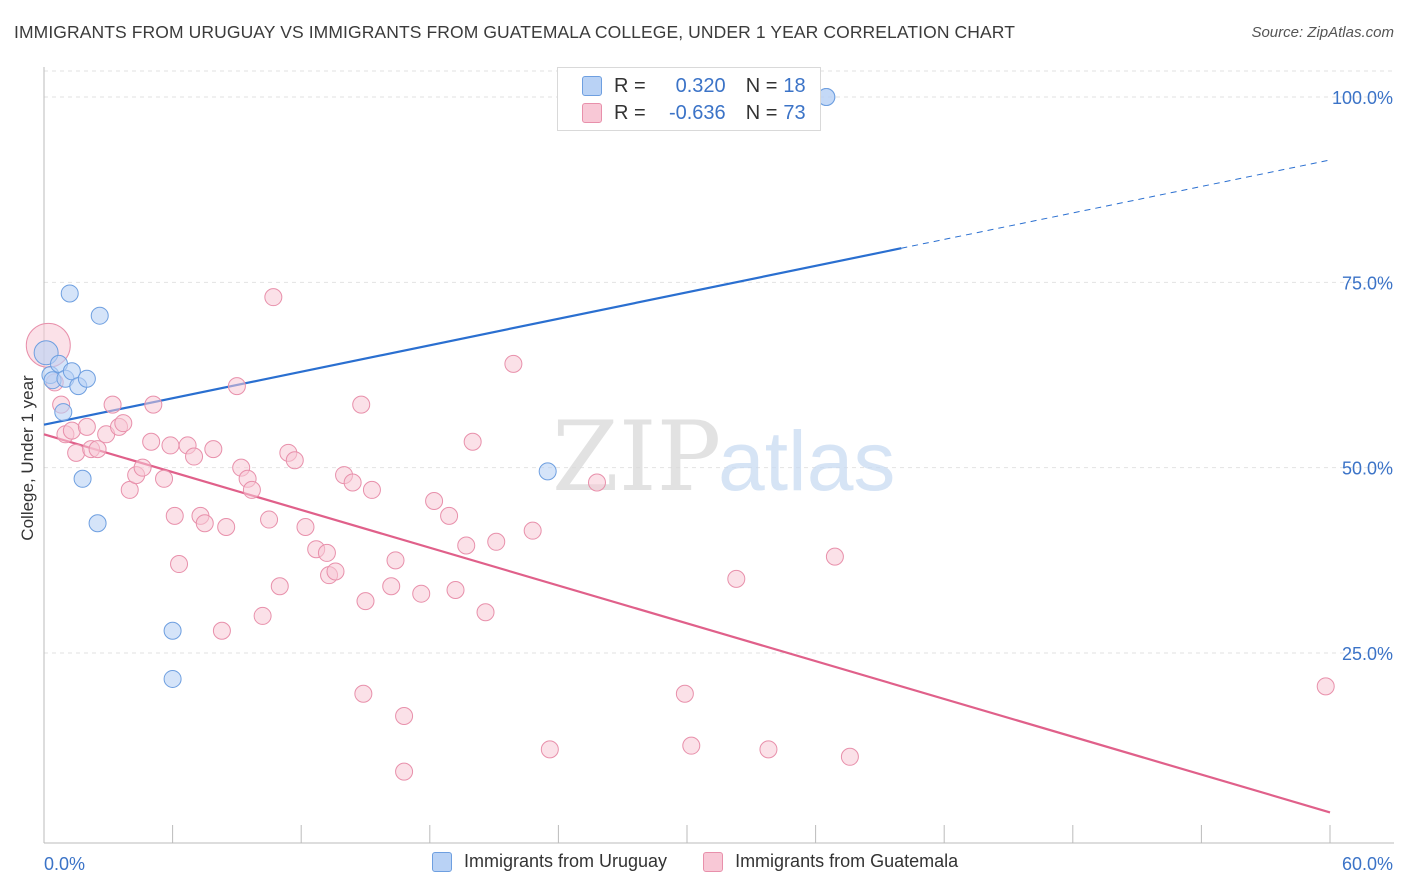  I want to click on legend-swatch-uruguay, so click(592, 86).